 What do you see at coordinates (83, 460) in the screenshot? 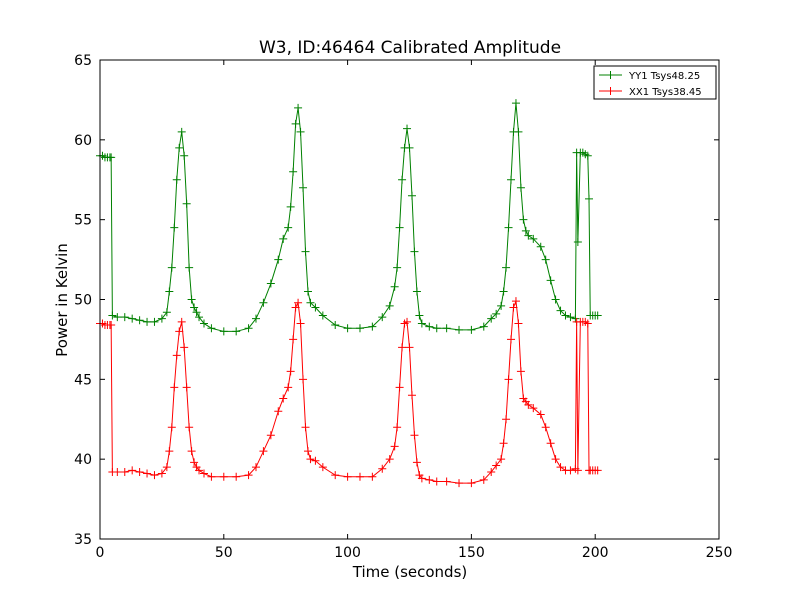
I see `y-tick-label: 40` at bounding box center [83, 460].